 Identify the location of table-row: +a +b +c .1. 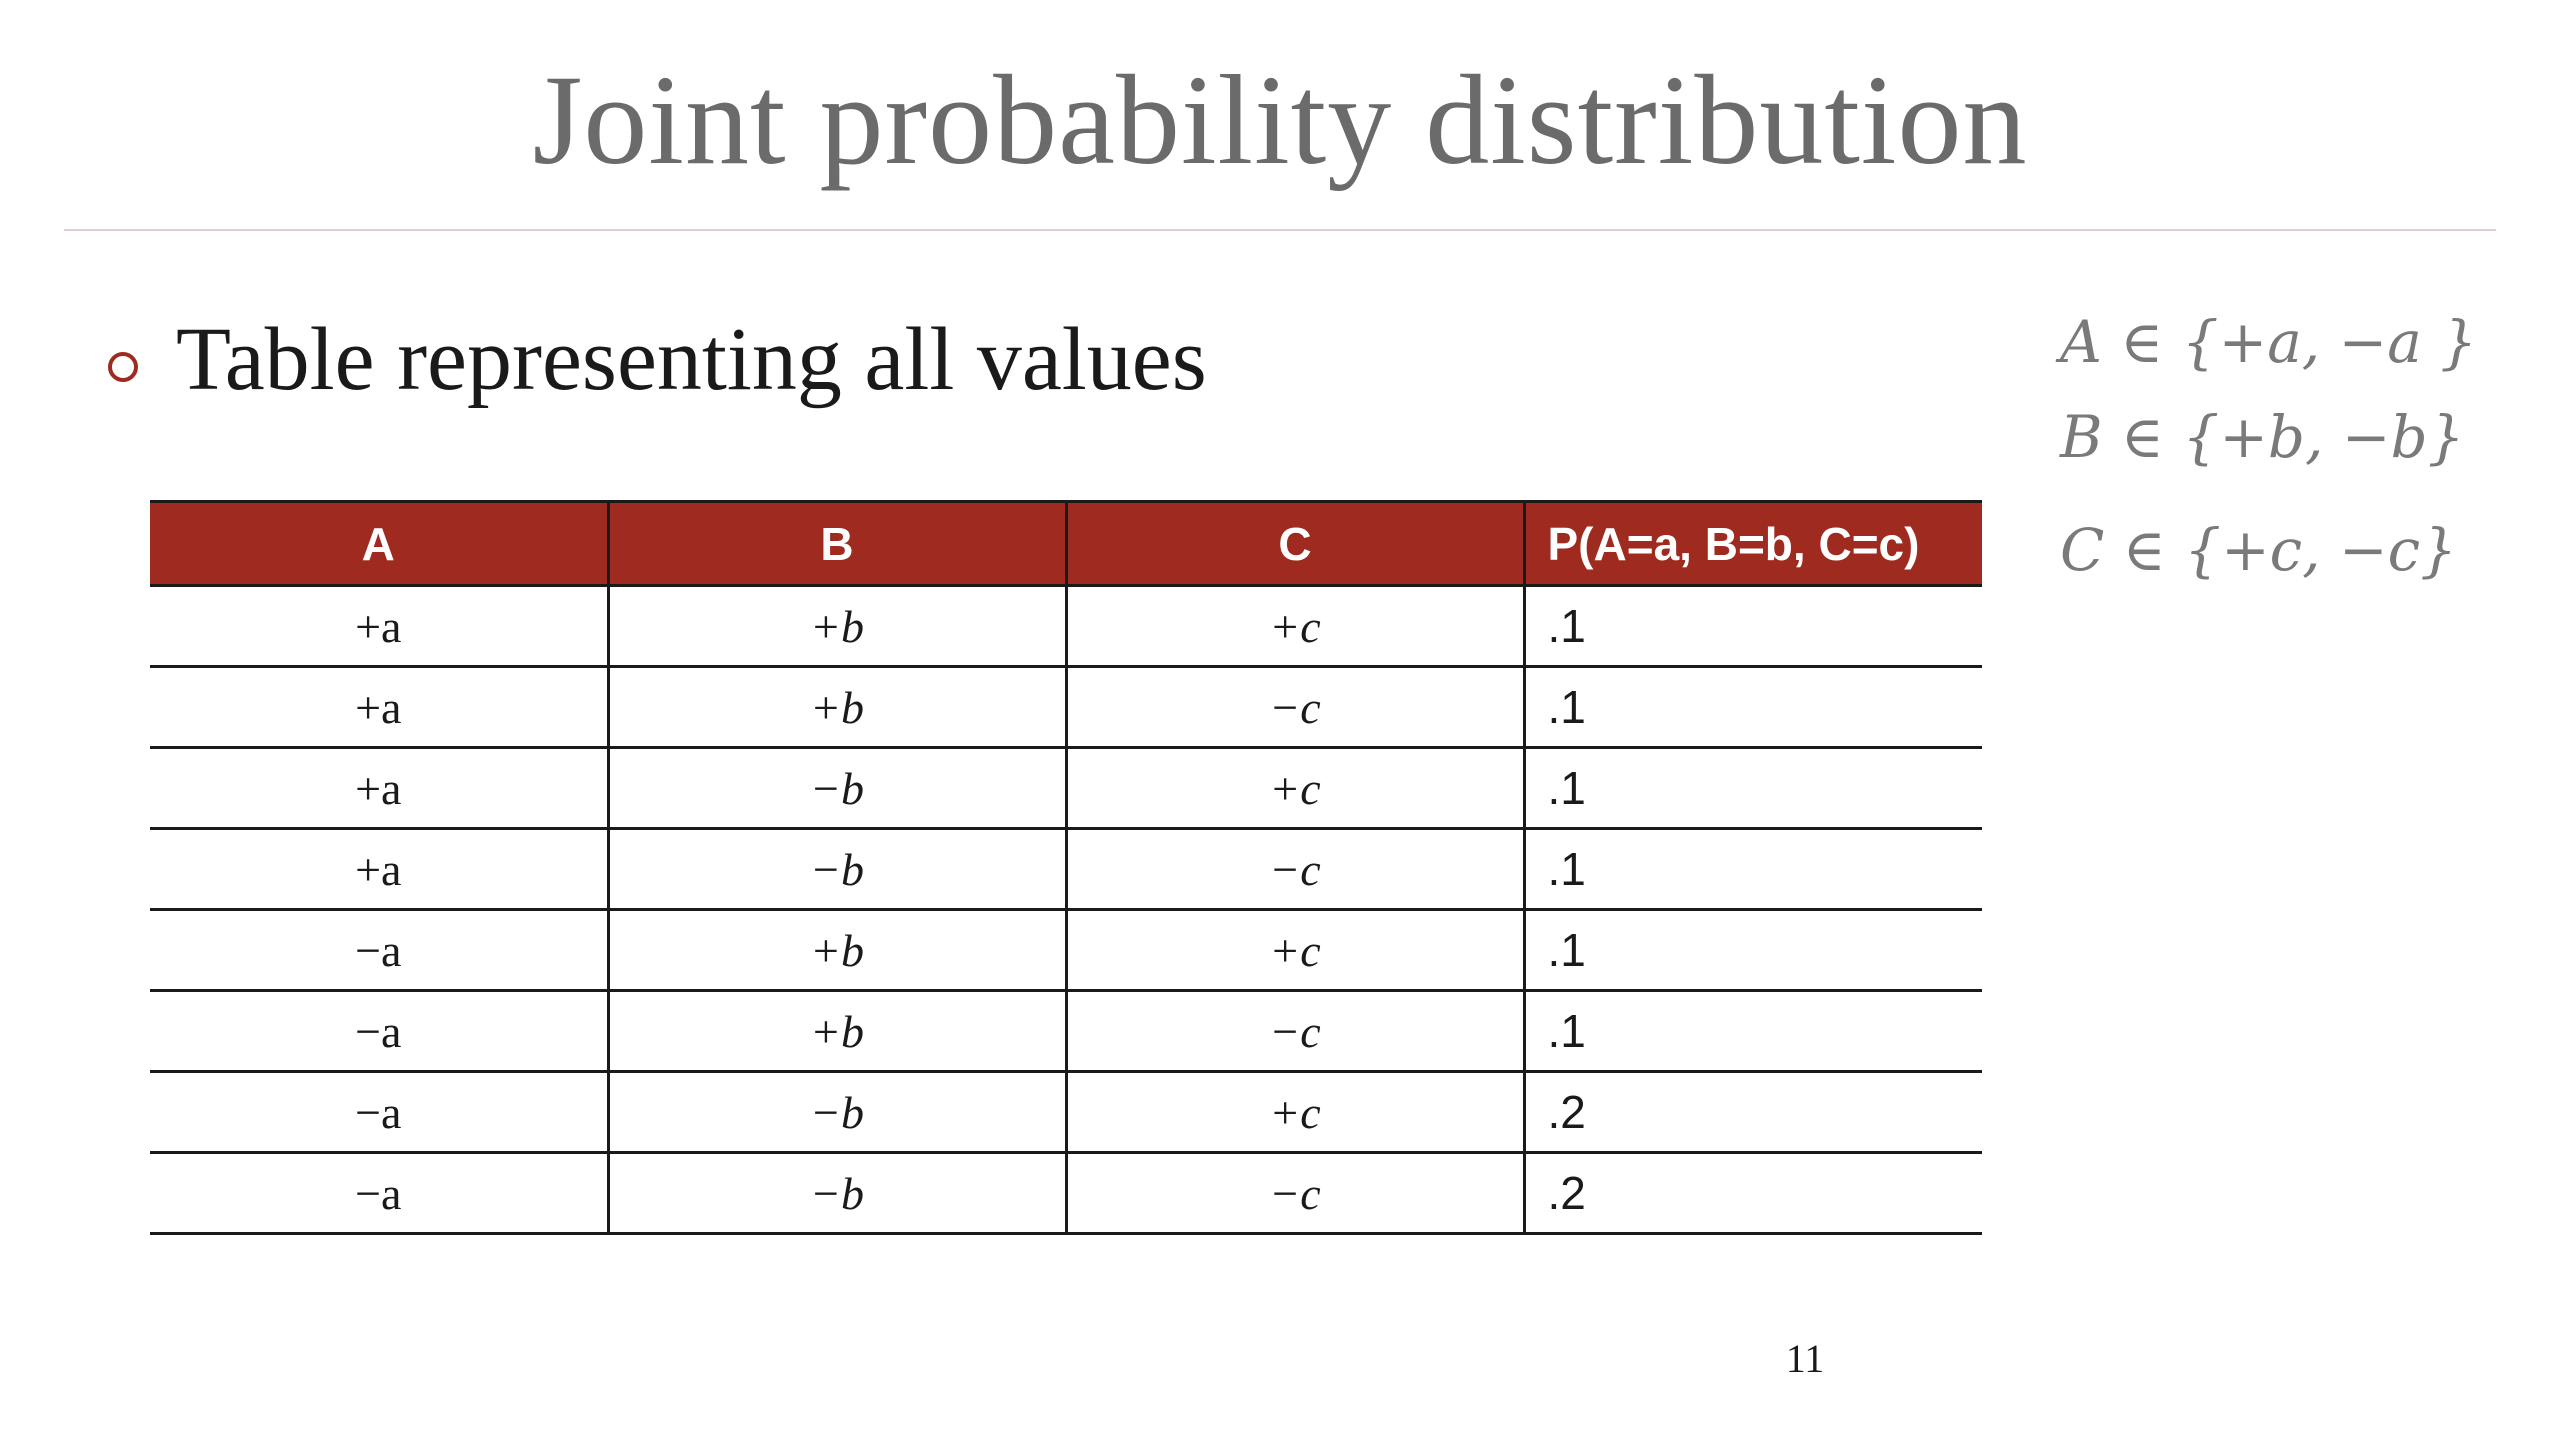
(1066, 626).